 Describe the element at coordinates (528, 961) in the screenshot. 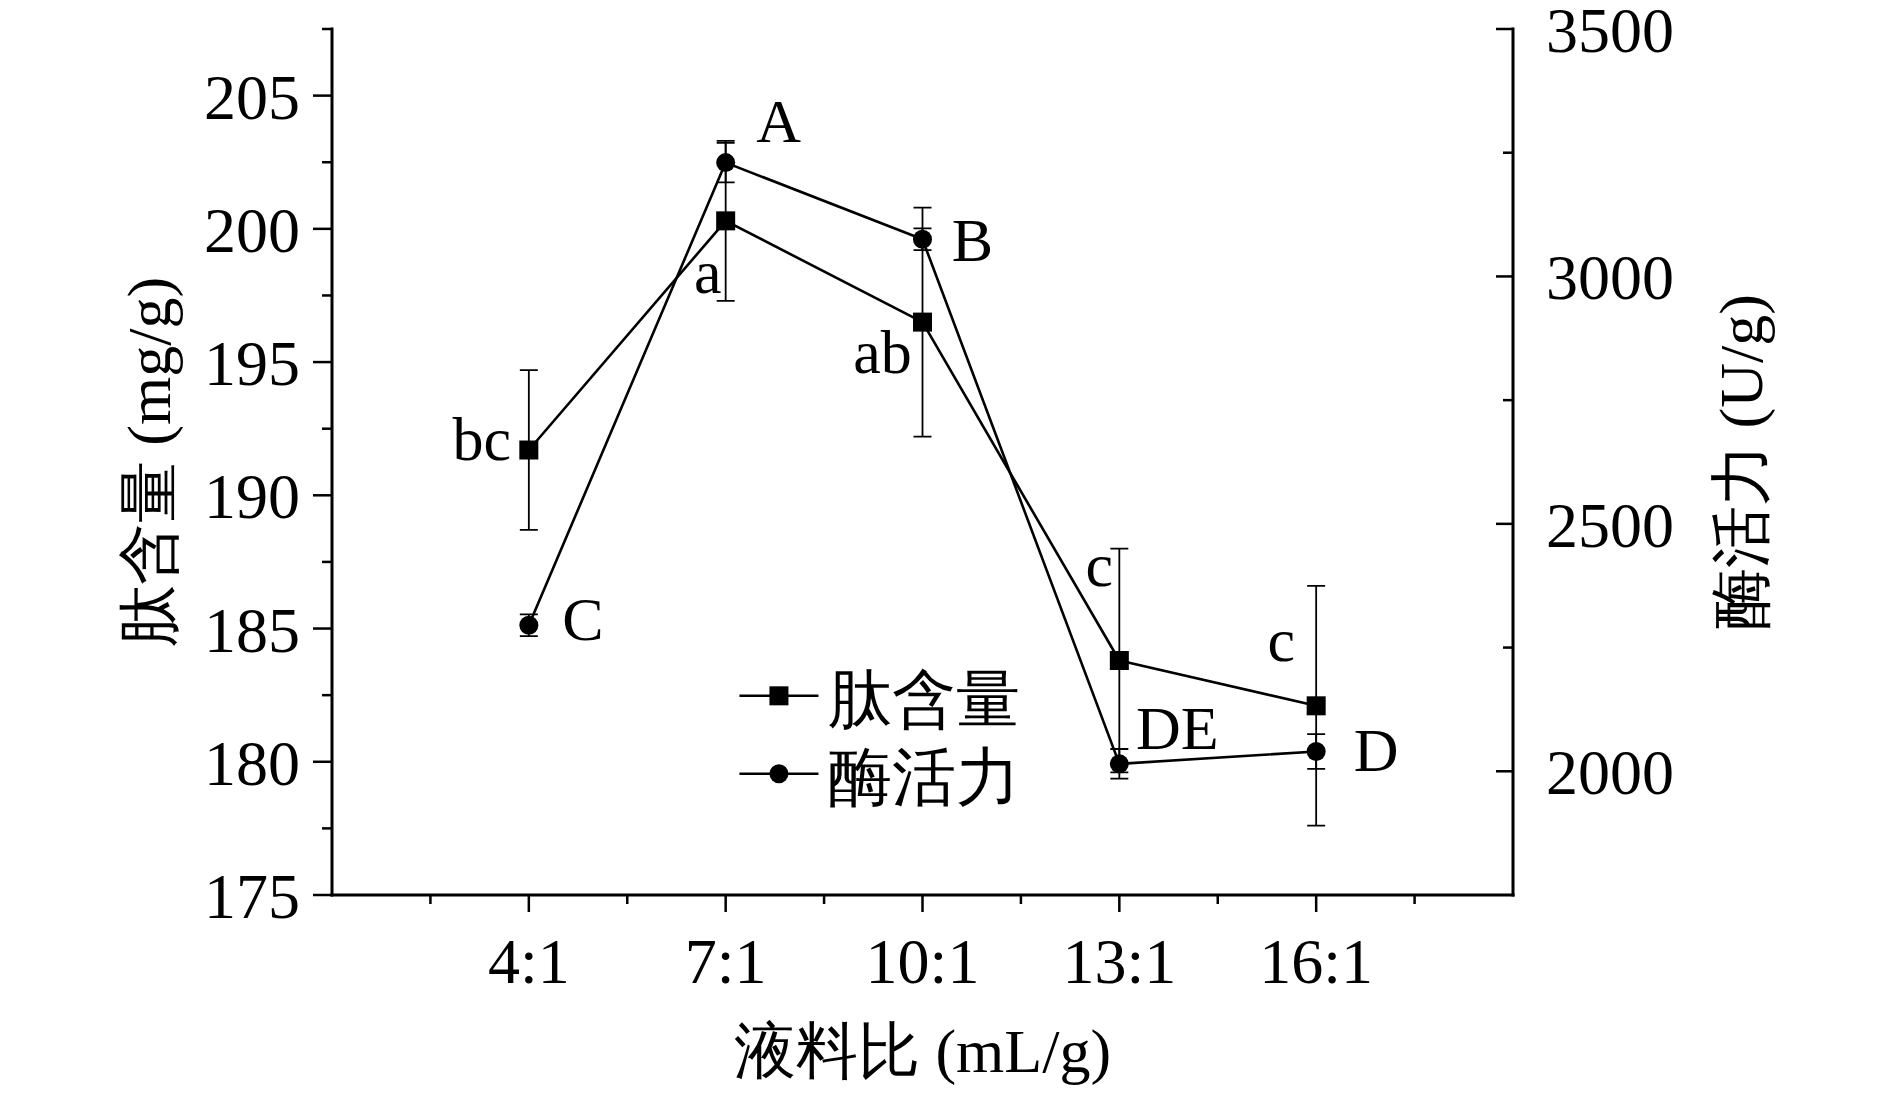

I see `x-tick-label: 4:1` at that location.